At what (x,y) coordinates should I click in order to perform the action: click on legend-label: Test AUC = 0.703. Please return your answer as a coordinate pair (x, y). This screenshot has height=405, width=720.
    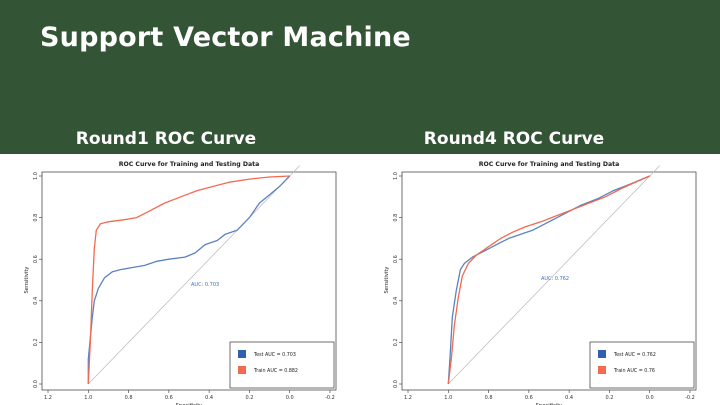
    Looking at the image, I should click on (274, 355).